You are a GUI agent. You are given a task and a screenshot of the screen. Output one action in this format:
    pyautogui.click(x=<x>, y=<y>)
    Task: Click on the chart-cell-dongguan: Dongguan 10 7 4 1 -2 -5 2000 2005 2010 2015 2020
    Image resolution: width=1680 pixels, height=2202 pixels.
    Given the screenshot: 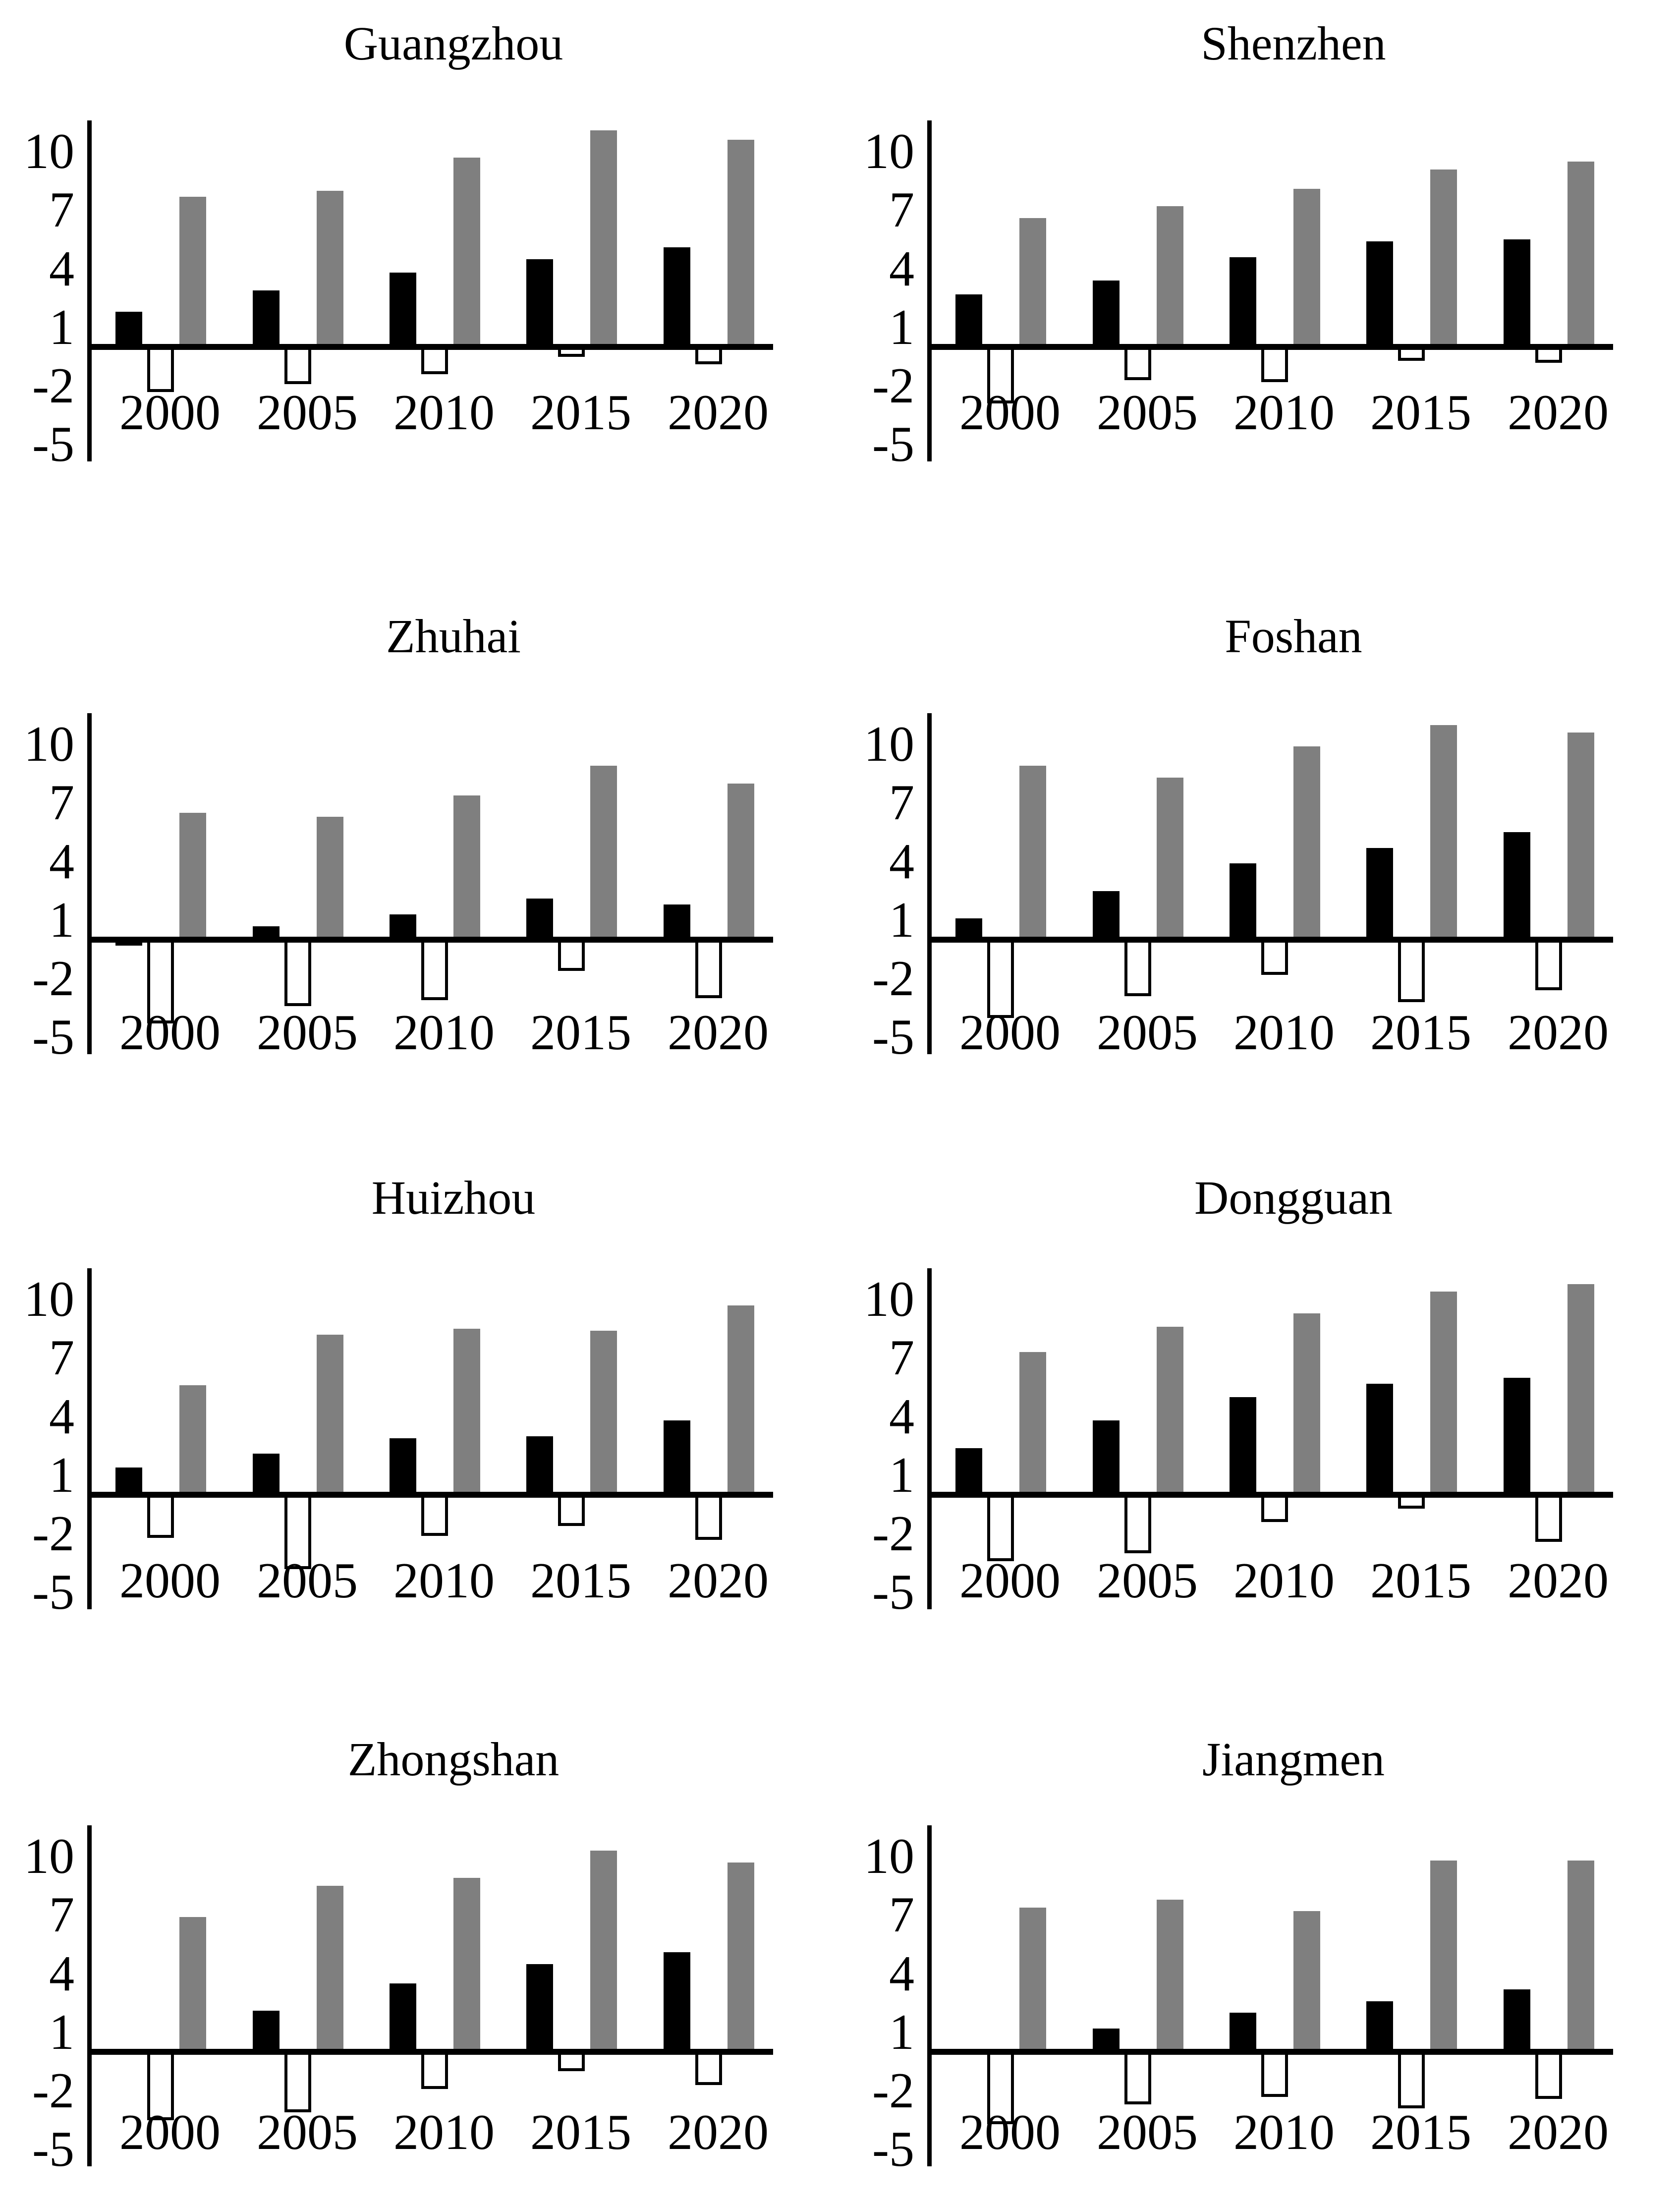 What is the action you would take?
    pyautogui.click(x=1260, y=1416)
    